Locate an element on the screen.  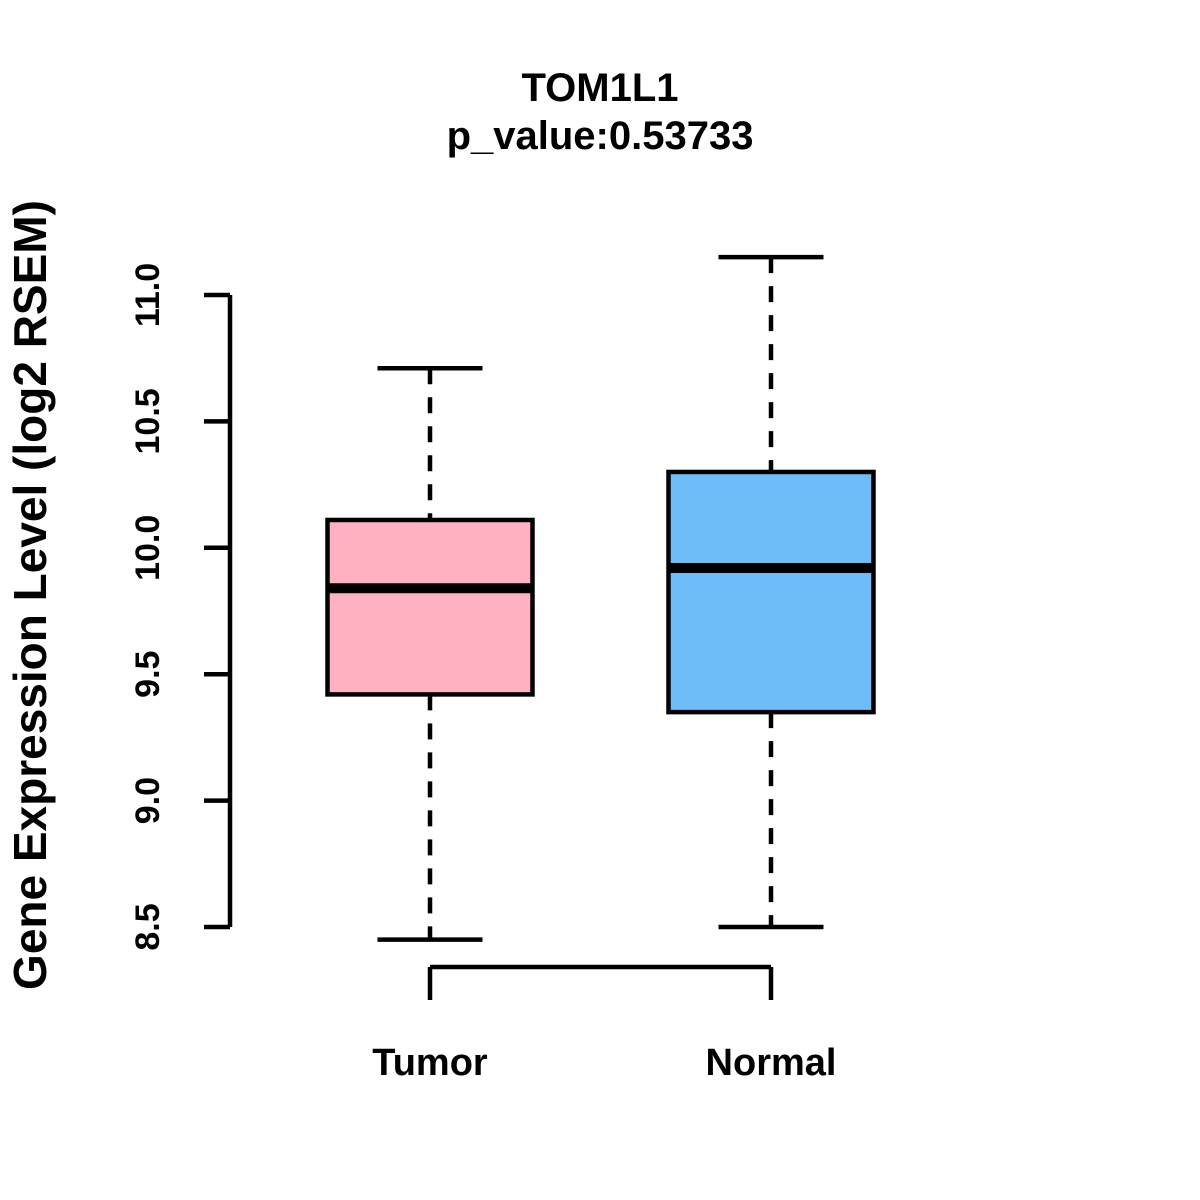
chart-title: TOM1L1 is located at coordinates (600, 88).